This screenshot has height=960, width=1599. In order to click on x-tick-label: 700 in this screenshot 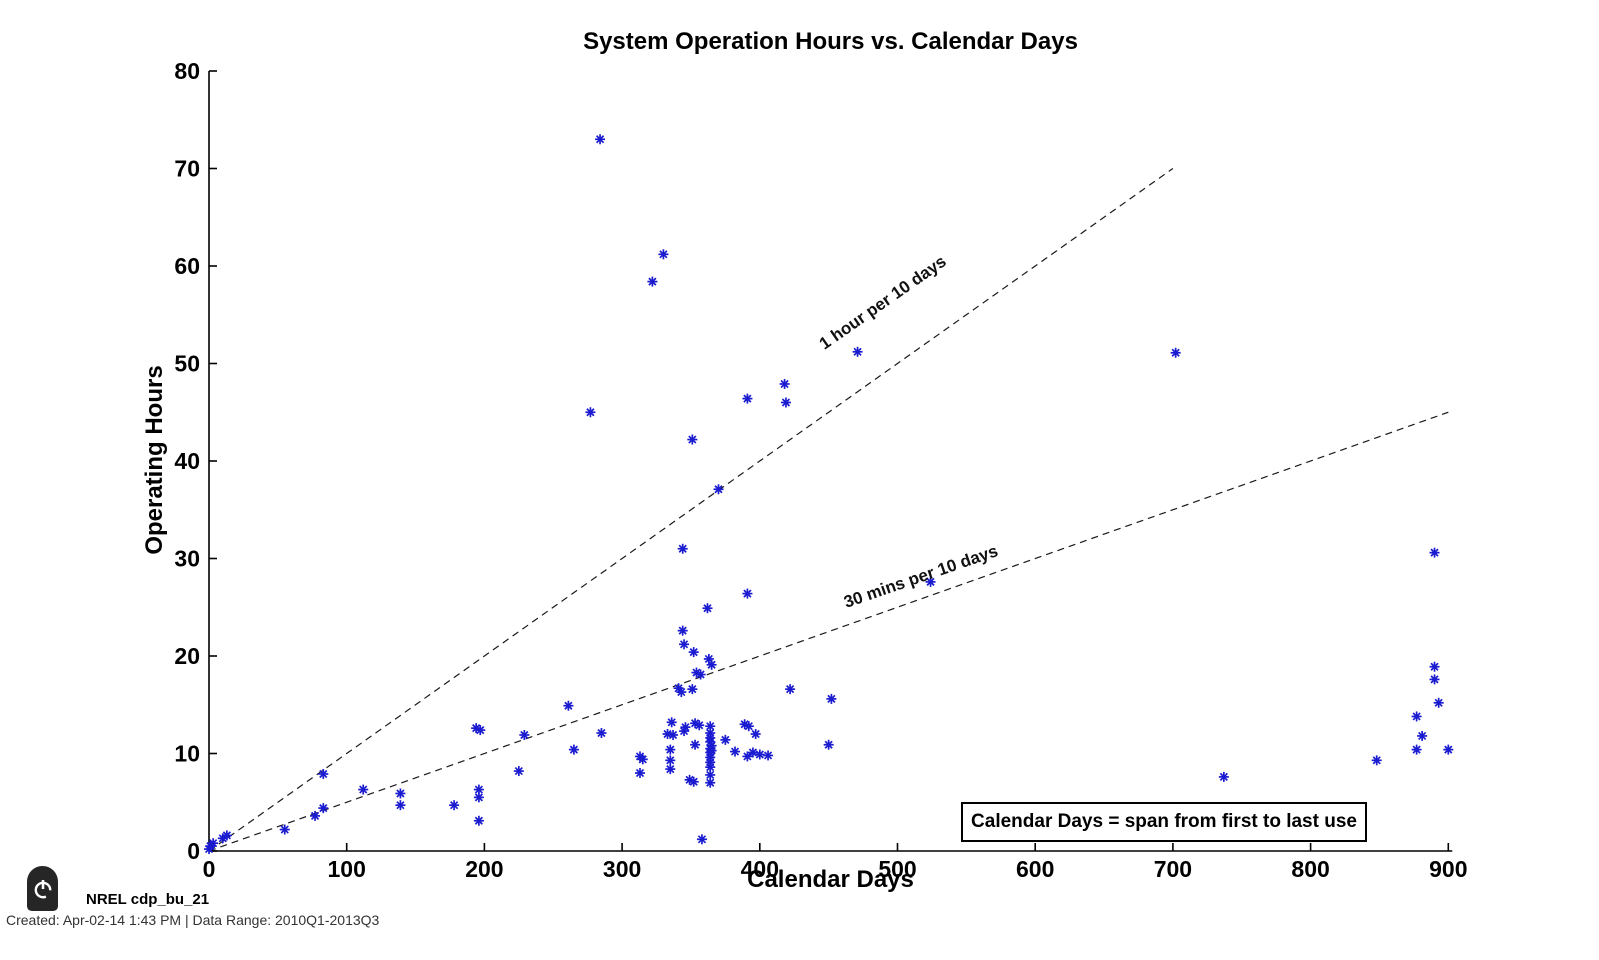, I will do `click(1173, 869)`.